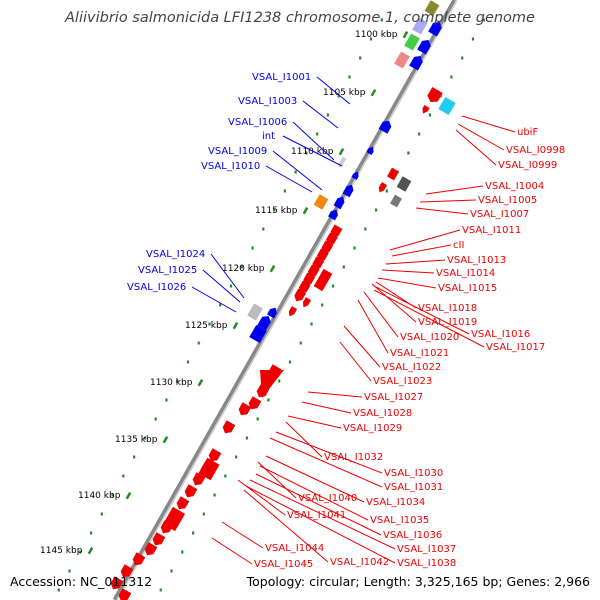 The width and height of the screenshot is (600, 600). Describe the element at coordinates (156, 287) in the screenshot. I see `gene-label: VSAL_I1026` at that location.